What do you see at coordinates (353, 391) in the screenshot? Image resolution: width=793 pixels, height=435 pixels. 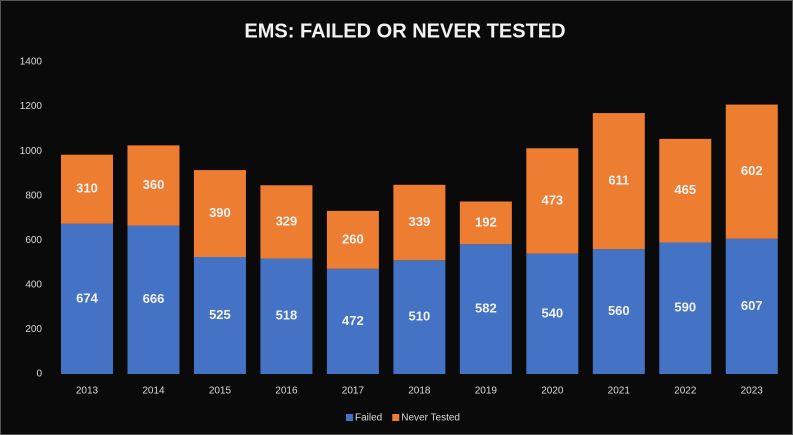 I see `x-tick-label: 2017` at bounding box center [353, 391].